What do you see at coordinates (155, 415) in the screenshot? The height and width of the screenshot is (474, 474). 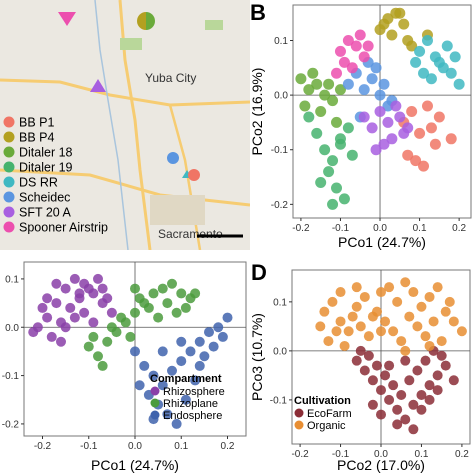 I see `legend-swatch-endosphere` at bounding box center [155, 415].